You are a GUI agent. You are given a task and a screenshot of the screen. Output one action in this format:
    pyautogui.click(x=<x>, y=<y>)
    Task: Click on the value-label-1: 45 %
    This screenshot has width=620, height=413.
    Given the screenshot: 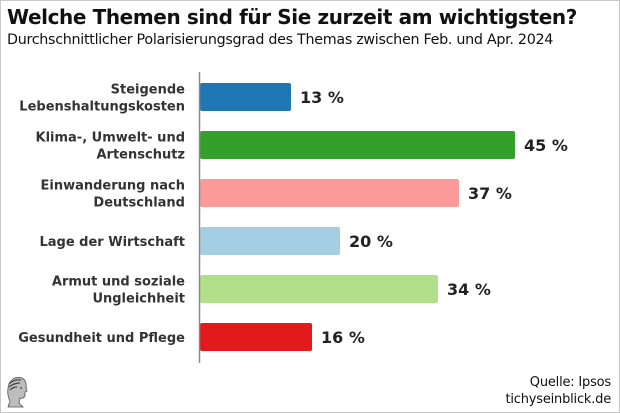 What is the action you would take?
    pyautogui.click(x=546, y=145)
    